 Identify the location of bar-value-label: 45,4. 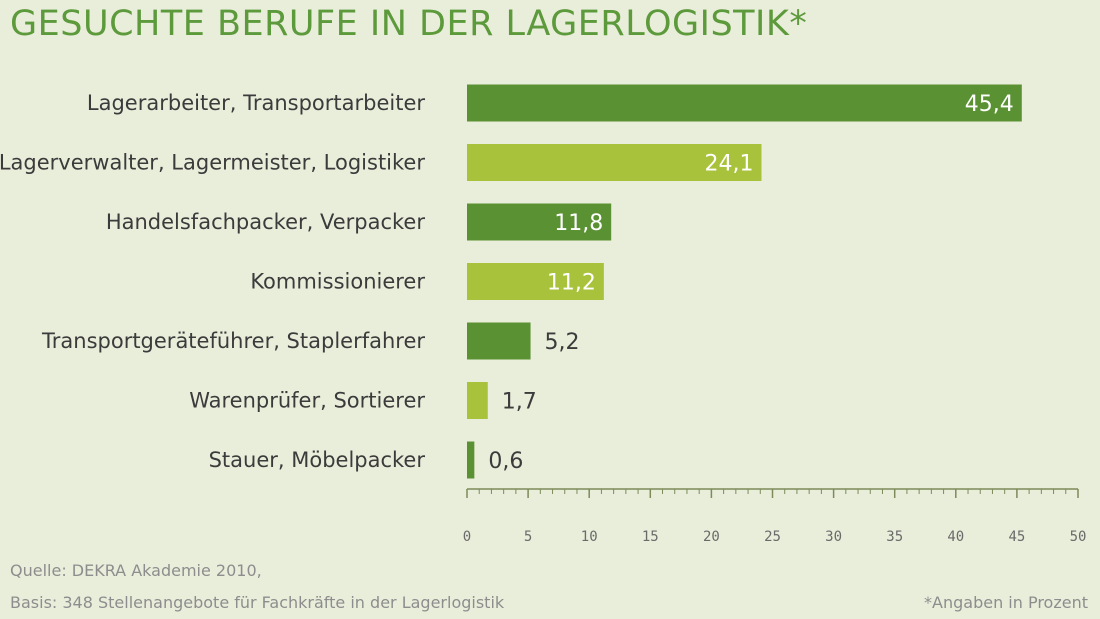
(989, 104).